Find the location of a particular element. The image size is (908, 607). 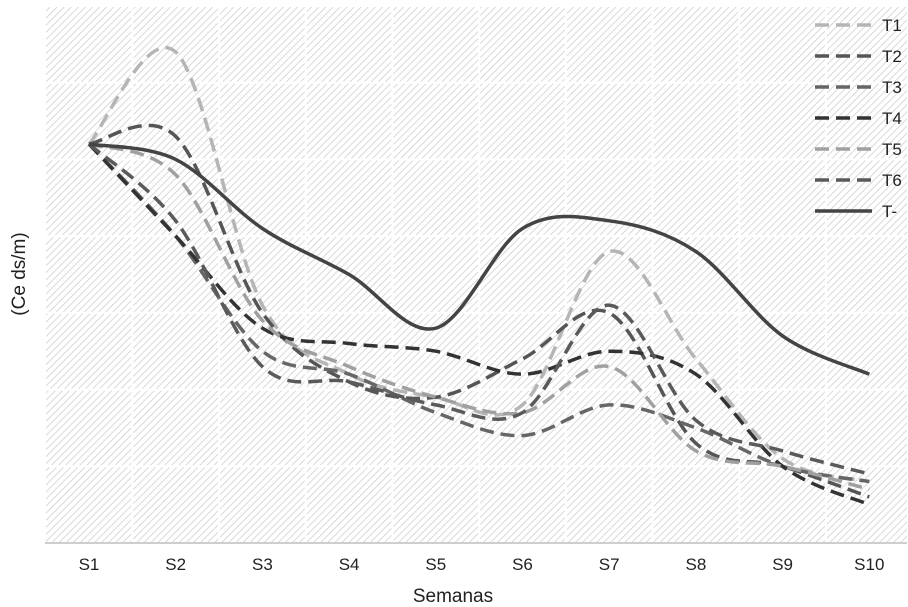

legend: T1 T2 T3 T4 T5 T6 T- is located at coordinates (858, 118).